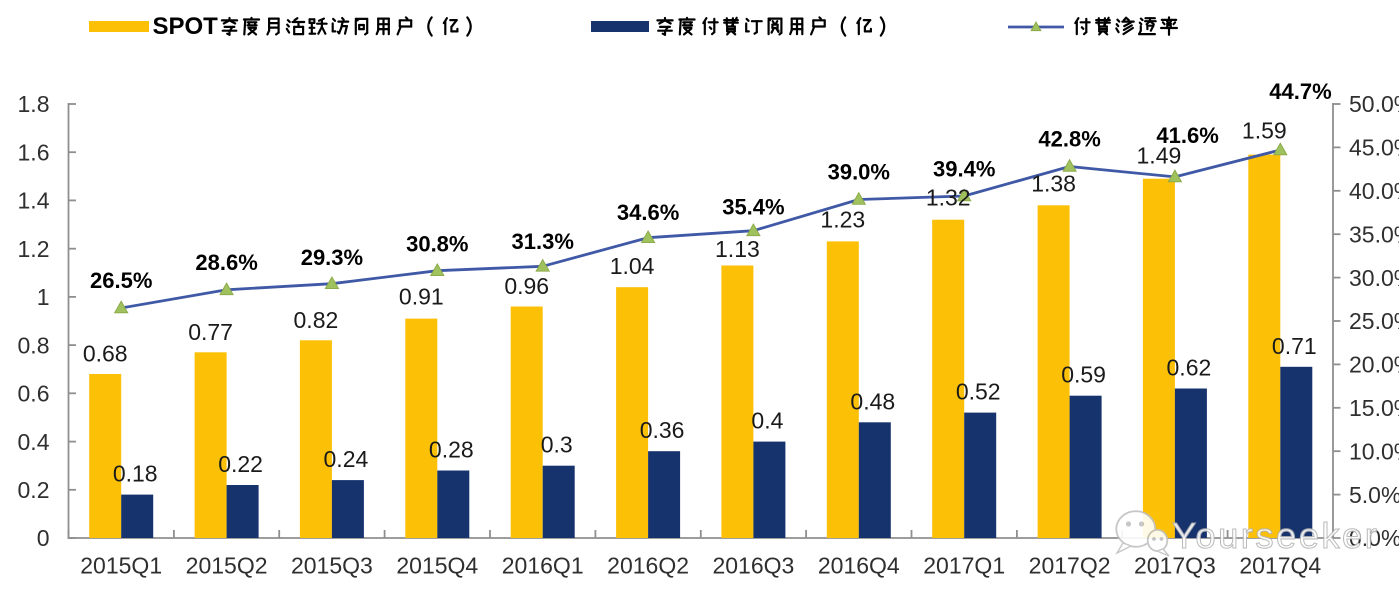 The width and height of the screenshot is (1399, 601). Describe the element at coordinates (1374, 321) in the screenshot. I see `svg-text: 25.0%` at that location.